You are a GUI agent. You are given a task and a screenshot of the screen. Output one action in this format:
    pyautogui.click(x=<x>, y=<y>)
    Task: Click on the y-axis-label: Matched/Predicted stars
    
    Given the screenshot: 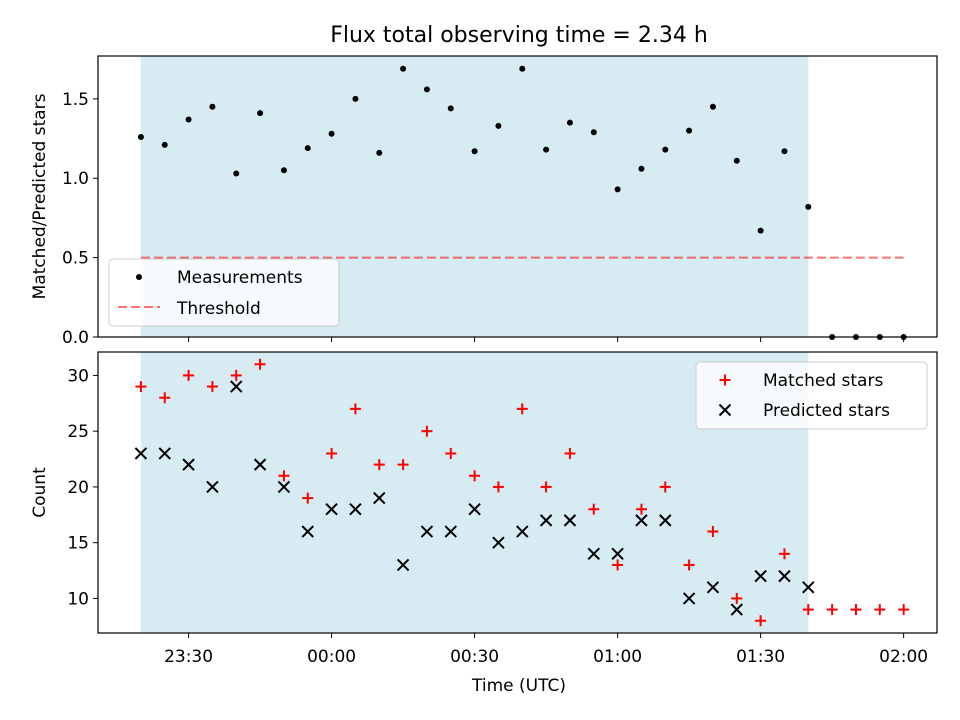 What is the action you would take?
    pyautogui.click(x=40, y=196)
    